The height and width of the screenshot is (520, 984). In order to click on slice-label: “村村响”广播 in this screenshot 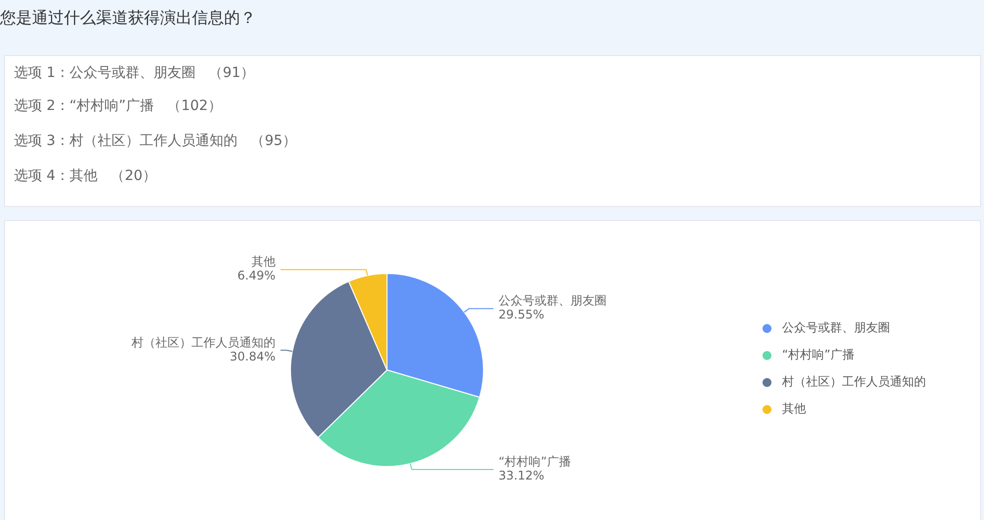, I will do `click(534, 461)`.